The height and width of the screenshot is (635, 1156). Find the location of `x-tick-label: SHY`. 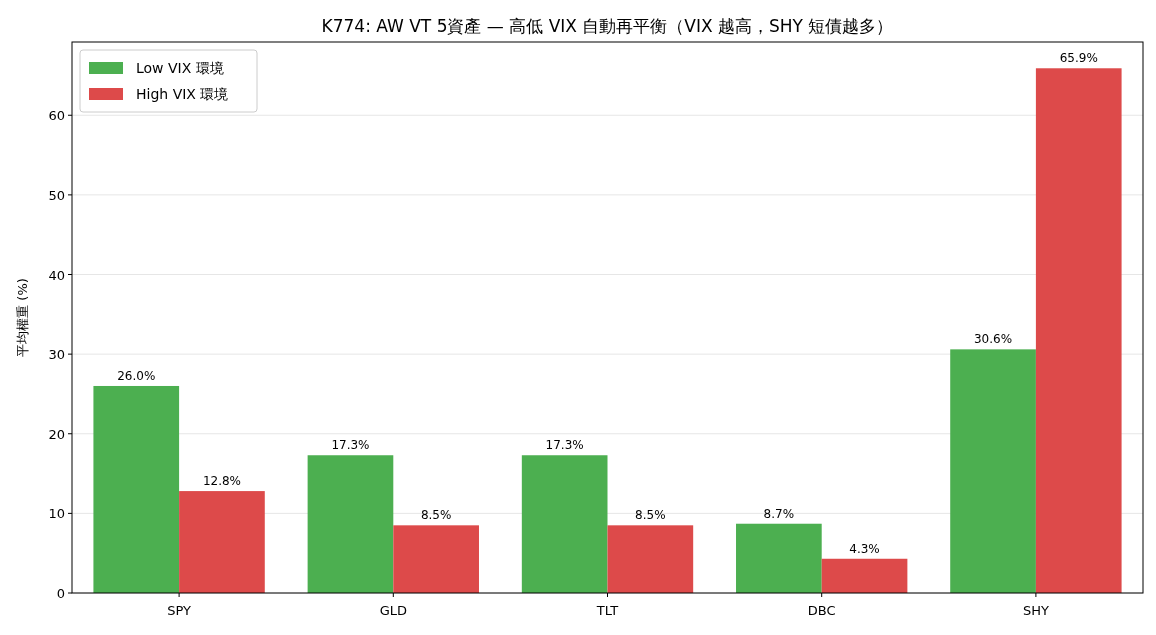

x-tick-label: SHY is located at coordinates (1035, 610).